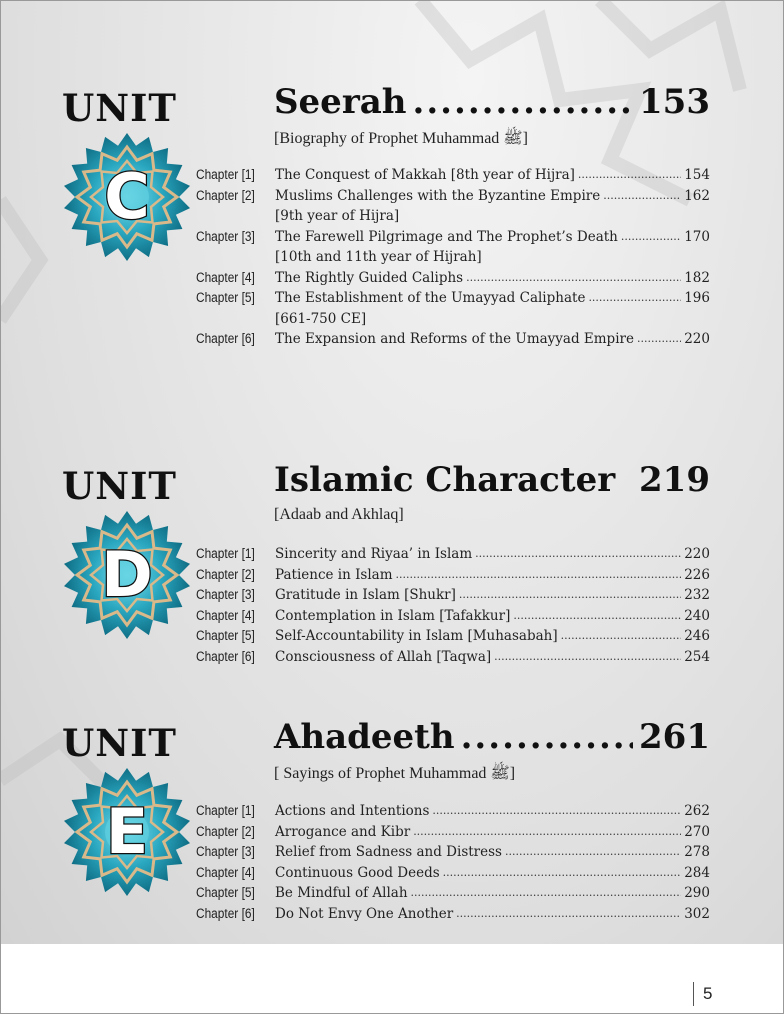 The image size is (784, 1014). What do you see at coordinates (341, 893) in the screenshot?
I see `chapter-title: Be Mindful of Allah` at bounding box center [341, 893].